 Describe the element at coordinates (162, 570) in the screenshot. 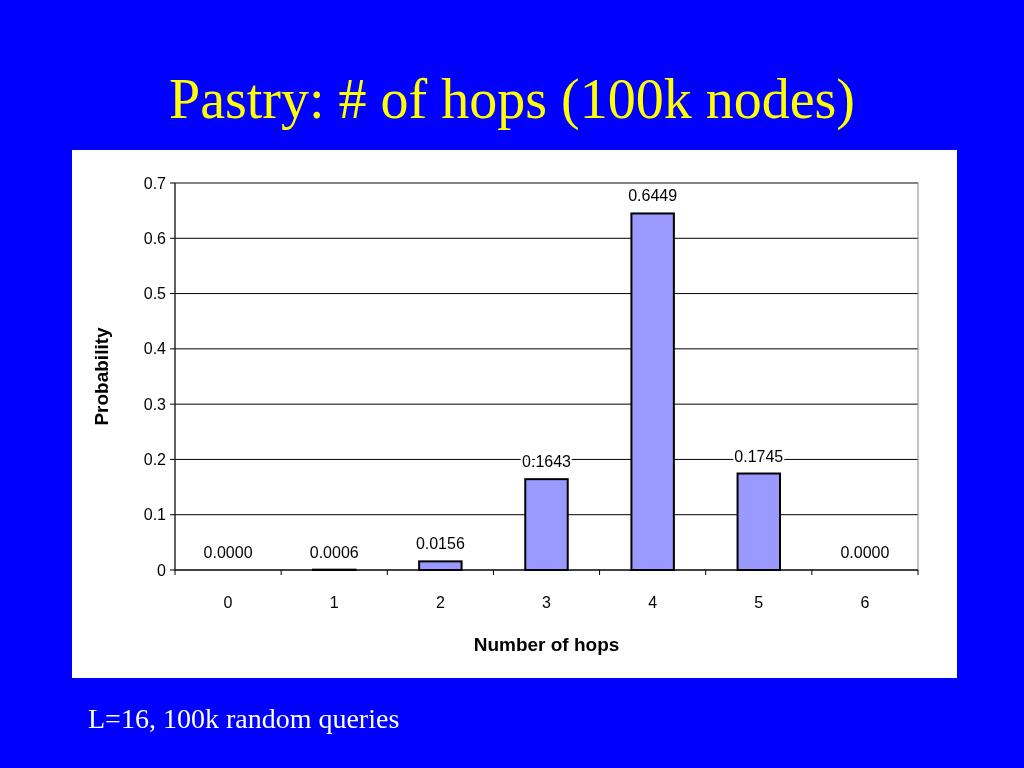

I see `y-tick-label: 0` at that location.